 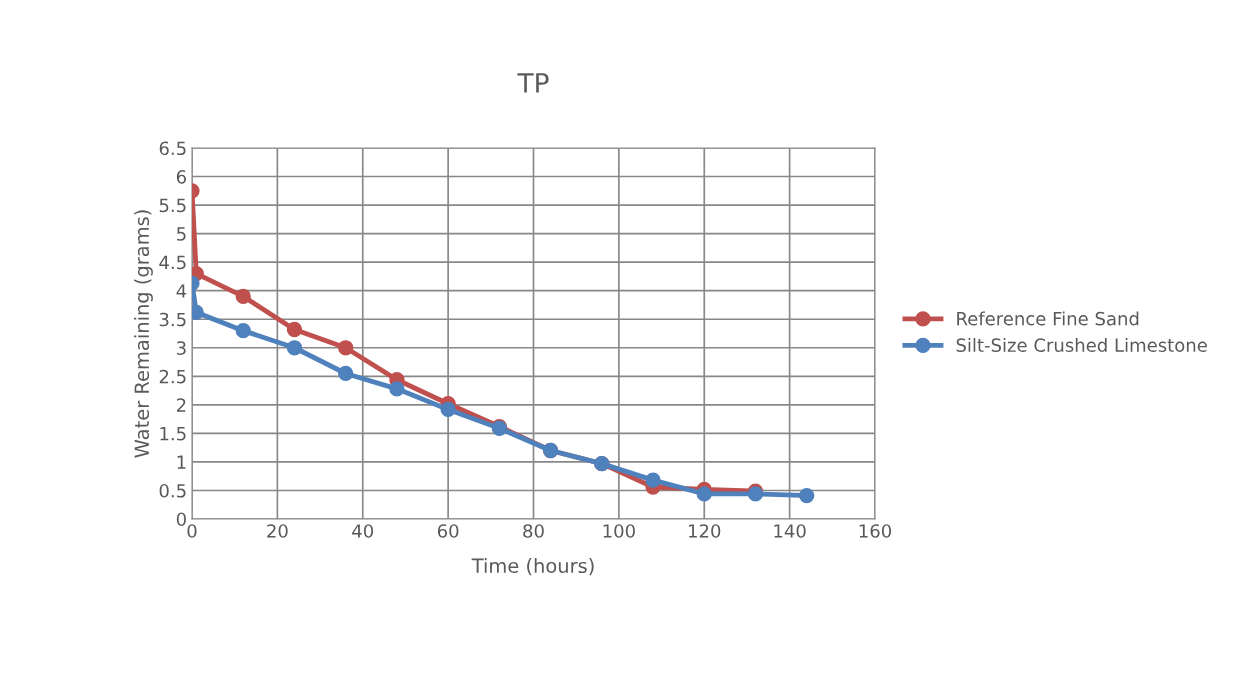 What do you see at coordinates (532, 567) in the screenshot?
I see `x-axis-title: Time (hours)` at bounding box center [532, 567].